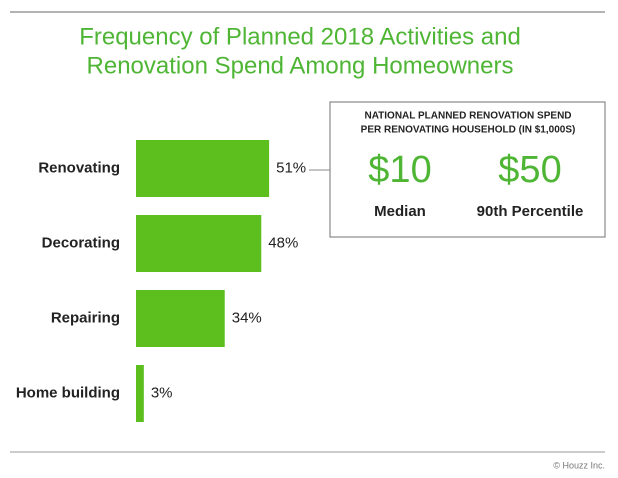  I want to click on category-label: Renovating, so click(79, 167).